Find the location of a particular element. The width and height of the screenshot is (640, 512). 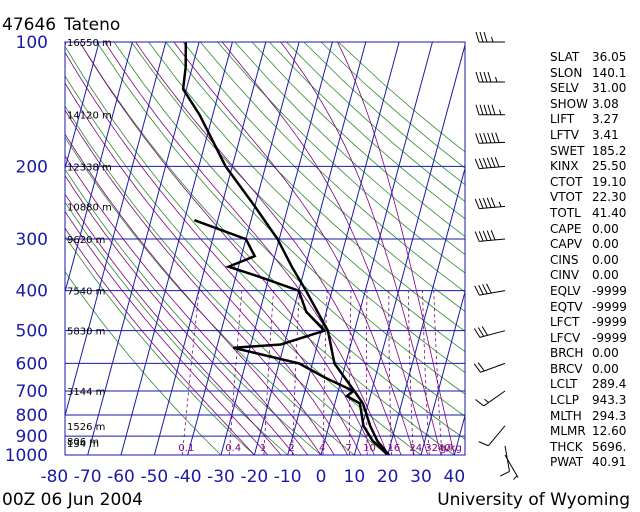

temperature-tick-label: -50 is located at coordinates (154, 477).